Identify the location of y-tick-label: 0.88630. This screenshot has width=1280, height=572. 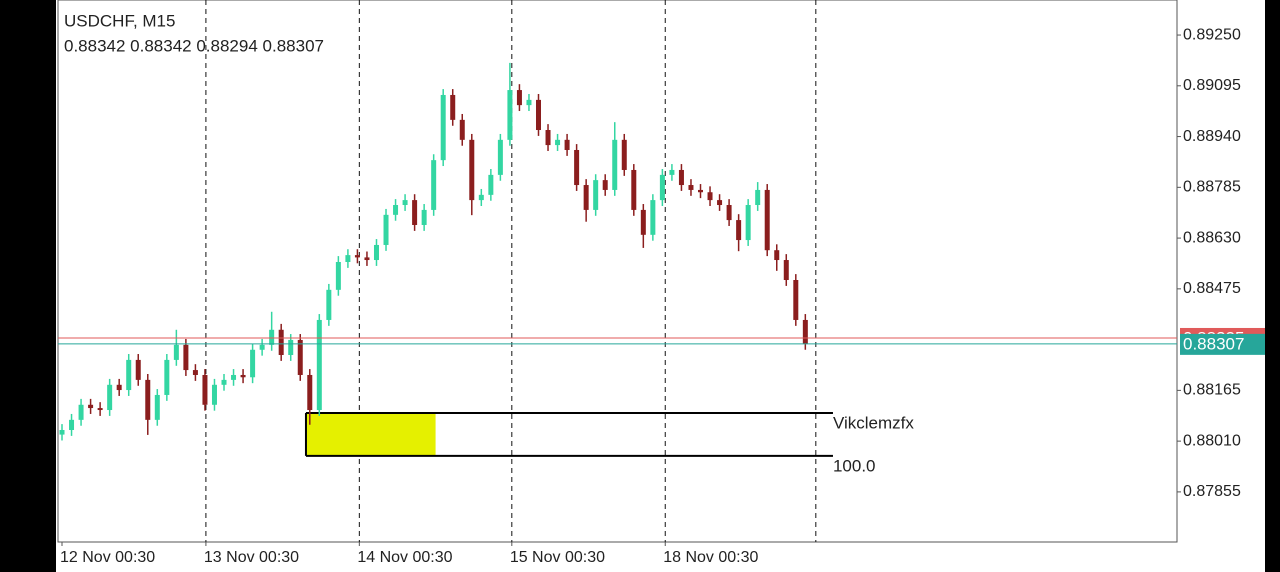
(1212, 237).